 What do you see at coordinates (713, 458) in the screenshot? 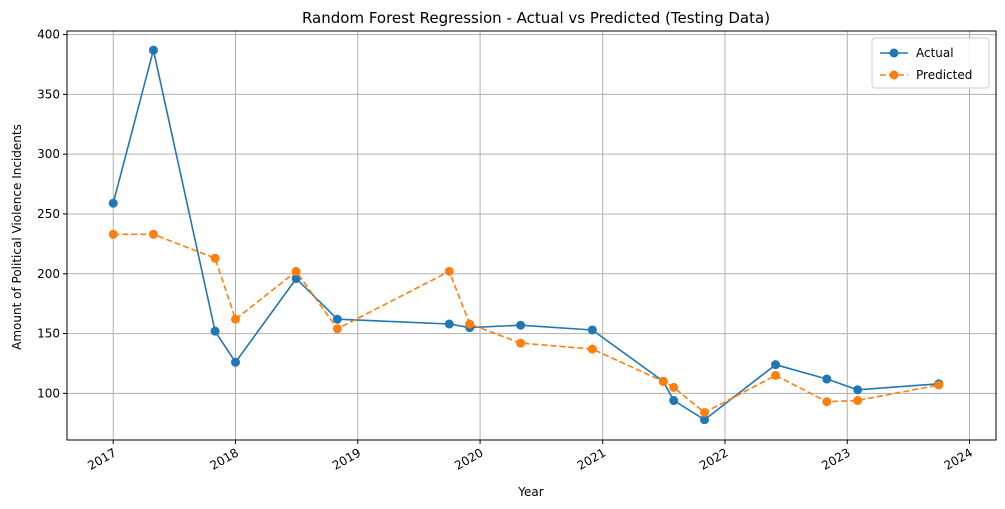
I see `x-tick-label: 2022` at bounding box center [713, 458].